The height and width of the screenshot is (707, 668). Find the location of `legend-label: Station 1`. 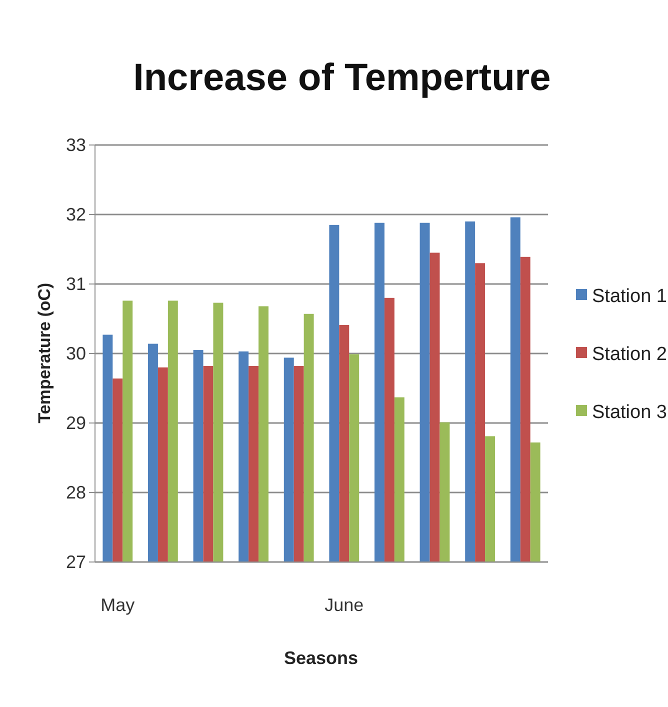

legend-label: Station 1 is located at coordinates (629, 296).